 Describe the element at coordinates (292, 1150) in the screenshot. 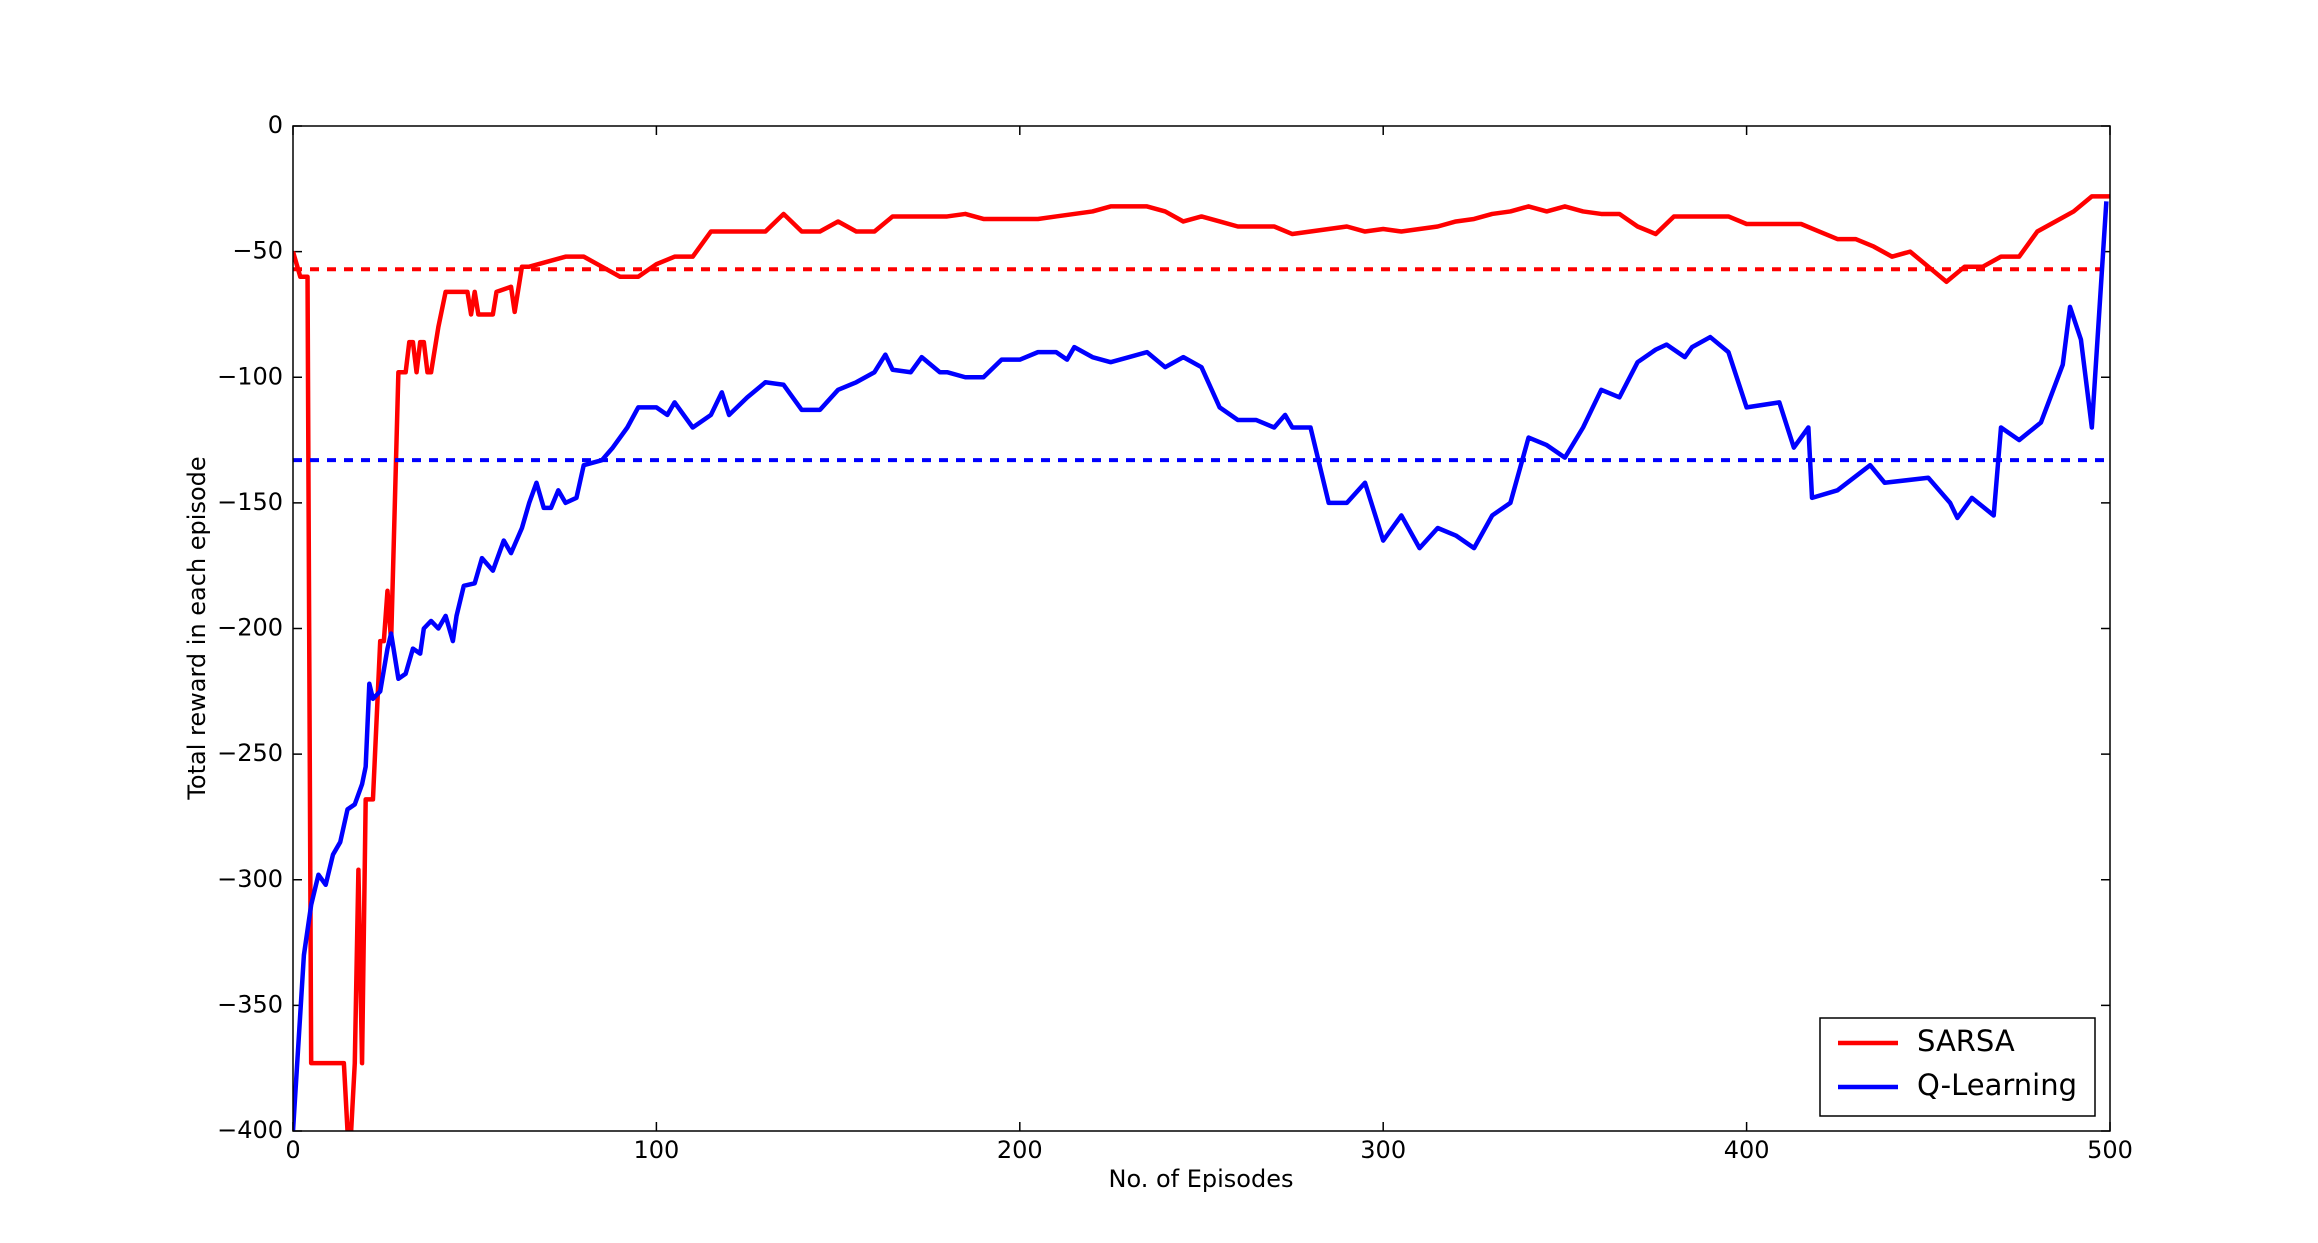

I see `x-tick-label: 0` at that location.